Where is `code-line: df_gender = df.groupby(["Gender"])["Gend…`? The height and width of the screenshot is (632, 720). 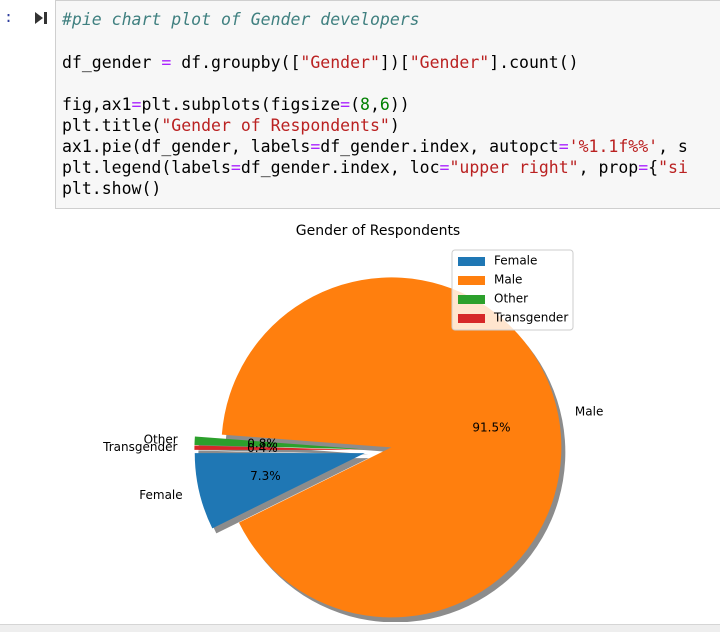
code-line: df_gender = df.groupby(["Gender"])["Gend… is located at coordinates (320, 62).